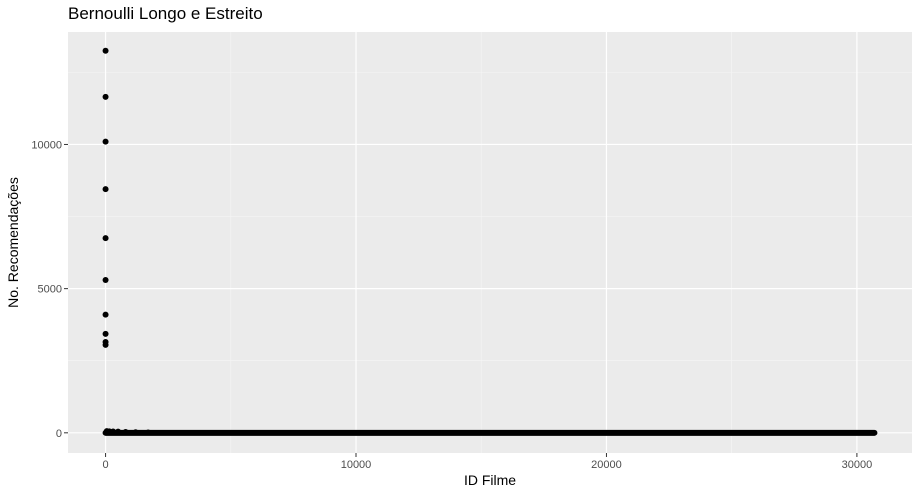 The height and width of the screenshot is (496, 919). Describe the element at coordinates (13, 242) in the screenshot. I see `y-axis-label: No. Recomendações` at that location.